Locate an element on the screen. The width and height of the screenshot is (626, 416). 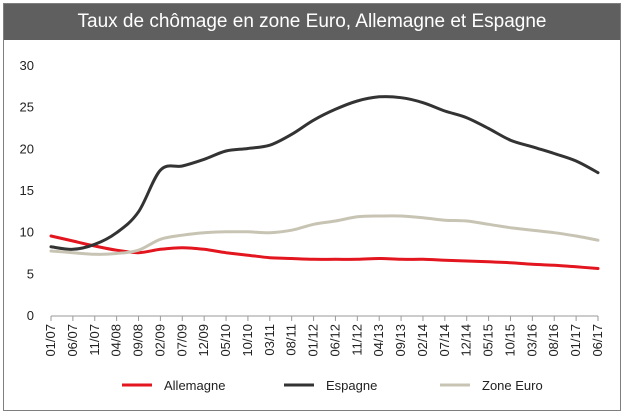
x-tick-label: 02/14 is located at coordinates (422, 340).